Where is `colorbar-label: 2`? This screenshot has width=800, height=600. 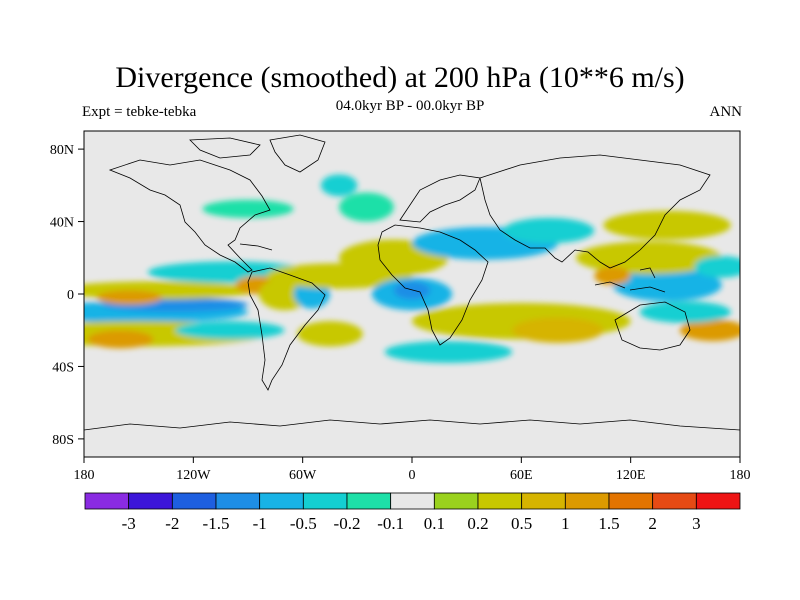 colorbar-label: 2 is located at coordinates (652, 523).